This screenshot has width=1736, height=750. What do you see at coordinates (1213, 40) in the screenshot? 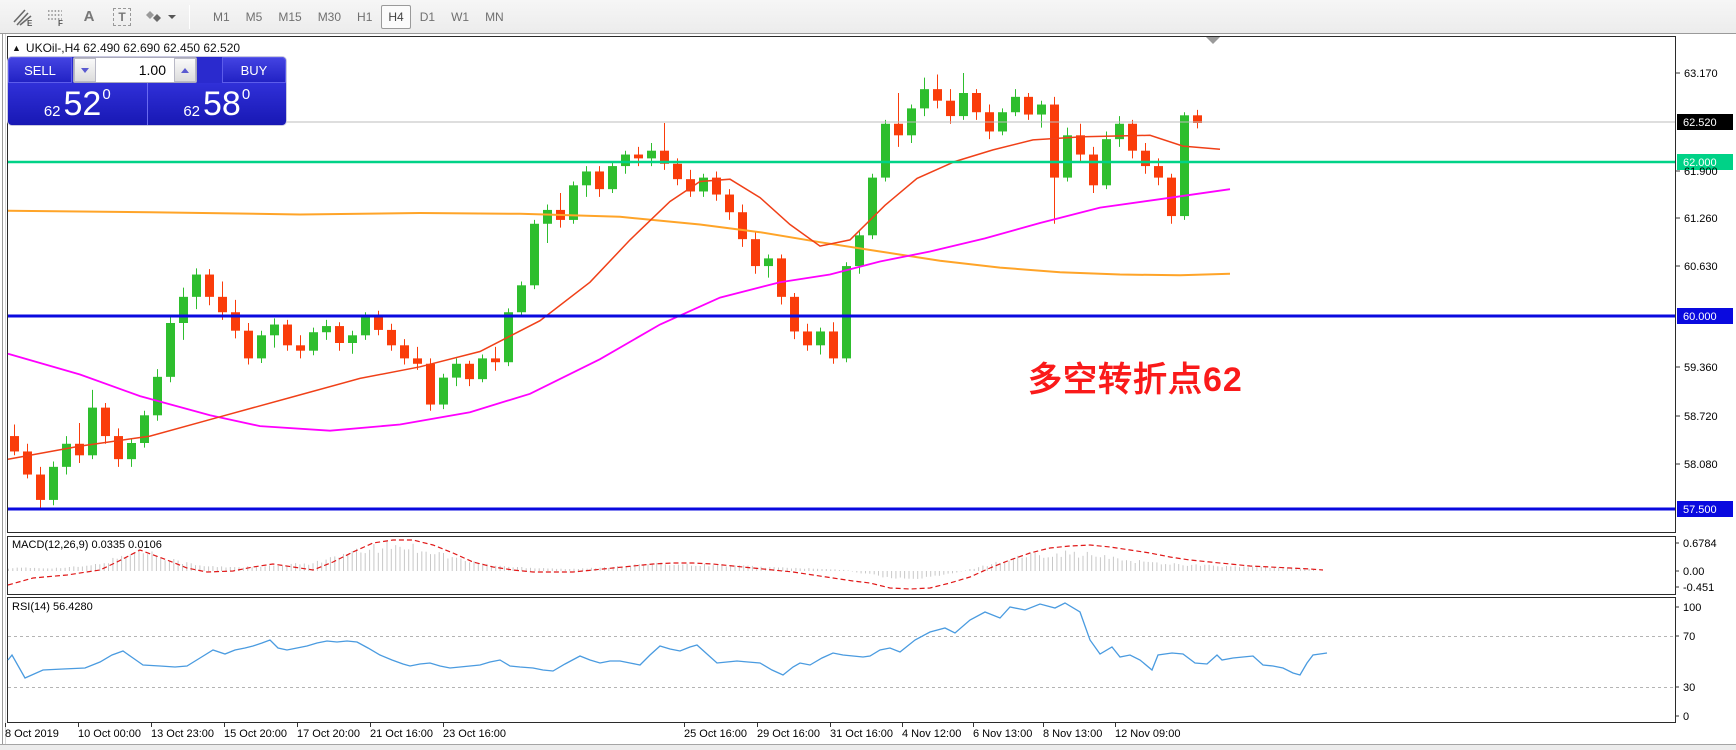
I see `last-bar-marker-icon` at bounding box center [1213, 40].